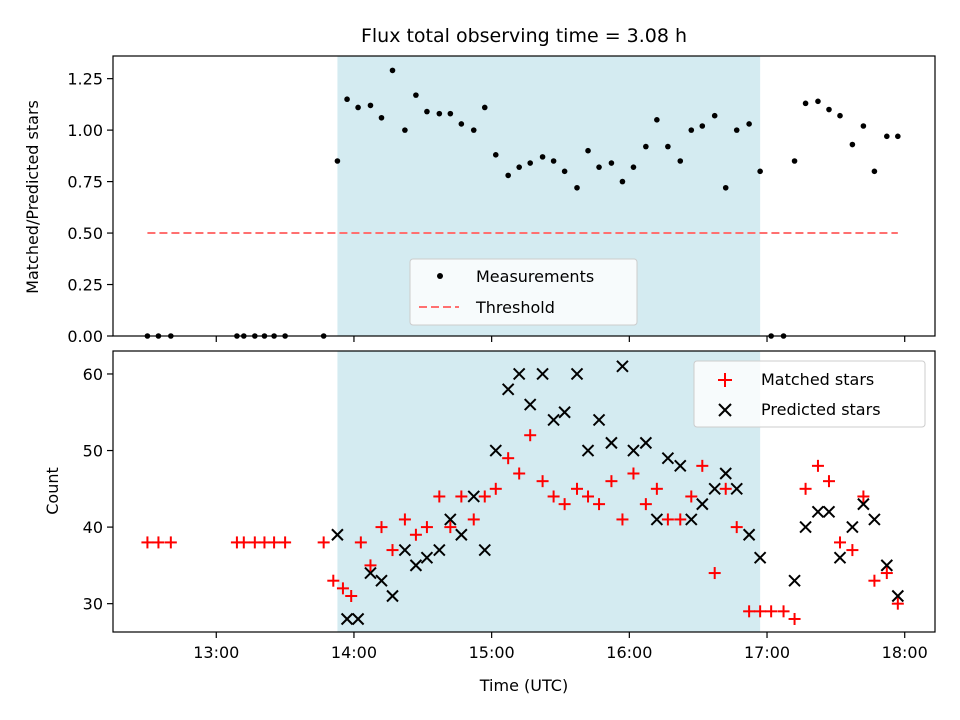  I want to click on x-tick-label: 15:00, so click(492, 652).